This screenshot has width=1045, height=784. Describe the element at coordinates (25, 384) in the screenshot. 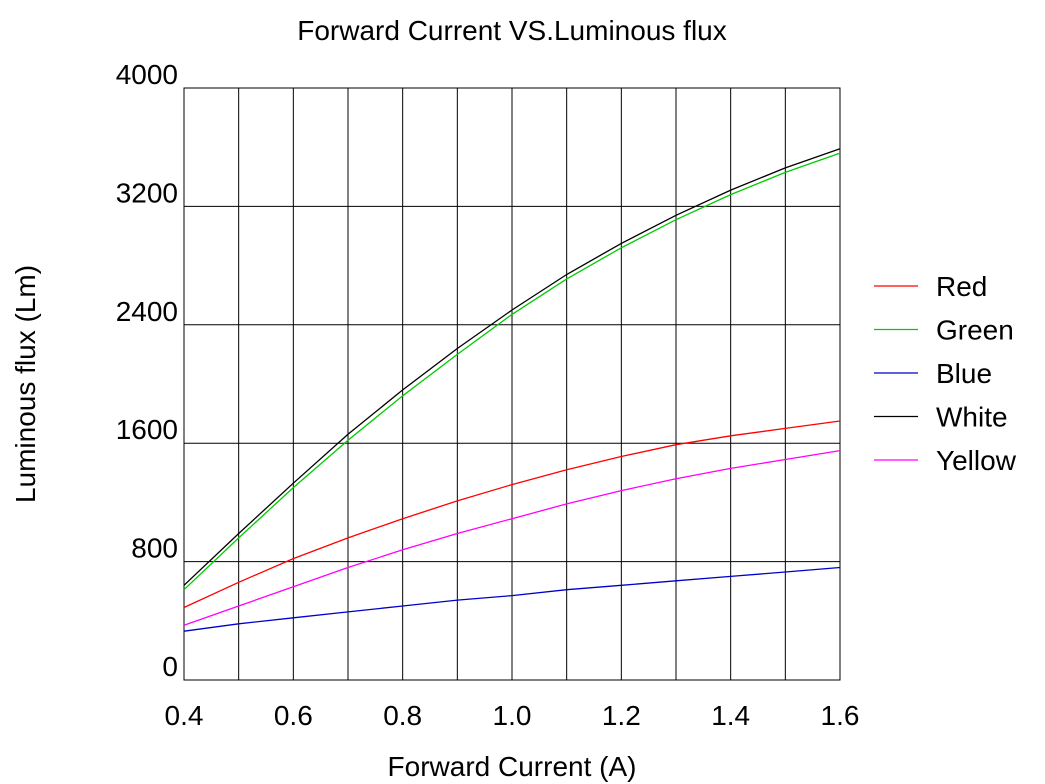

I see `y-axis-label: Luminous flux (Lm)` at that location.